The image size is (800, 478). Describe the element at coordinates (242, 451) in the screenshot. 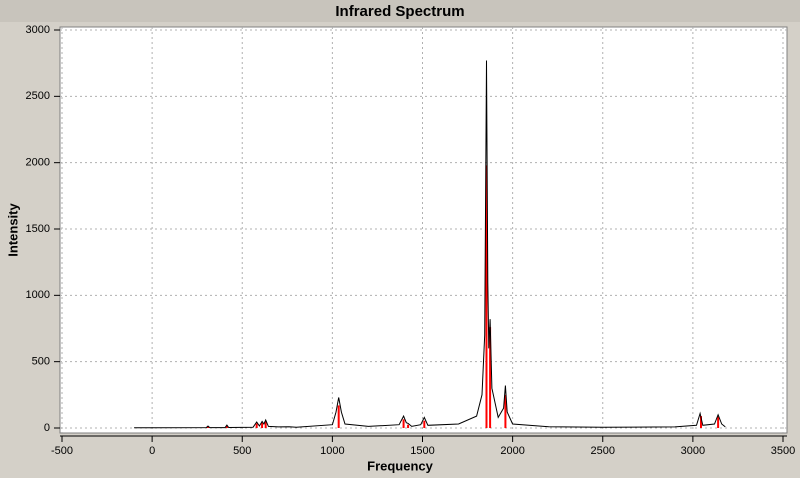

I see `x-tick-label: 500` at that location.